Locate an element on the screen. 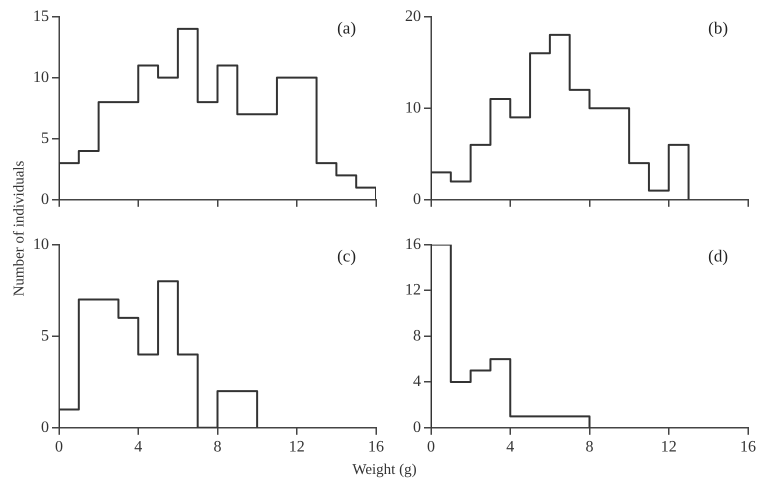  y-tick-label: 15 is located at coordinates (41, 16).